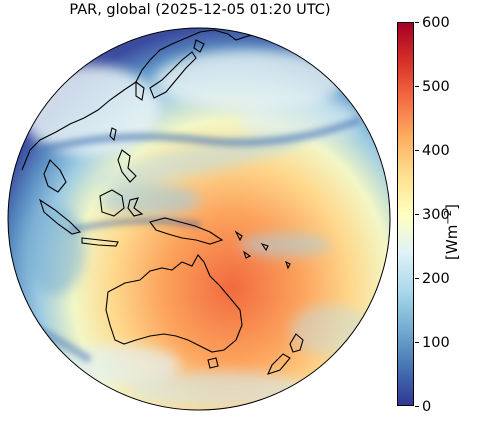  I want to click on colorbar-label-exponent: −2, so click(448, 217).